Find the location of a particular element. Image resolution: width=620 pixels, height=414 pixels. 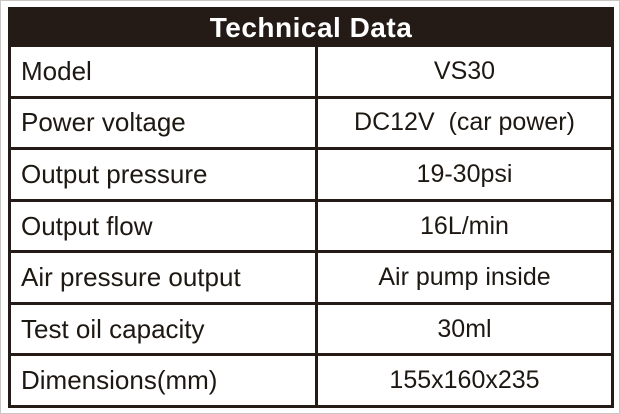

table-title: Technical Data is located at coordinates (311, 27).